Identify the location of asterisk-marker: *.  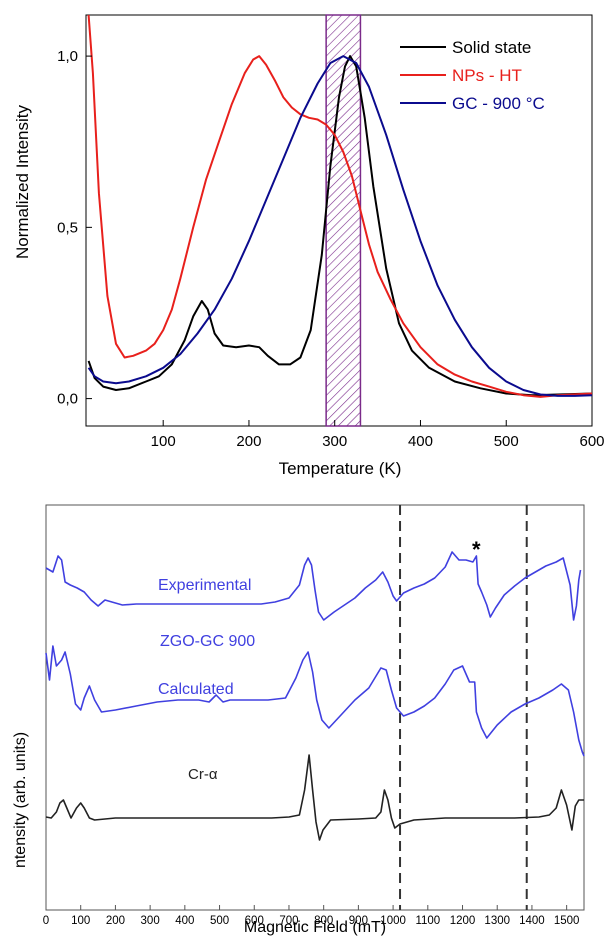
(476, 549).